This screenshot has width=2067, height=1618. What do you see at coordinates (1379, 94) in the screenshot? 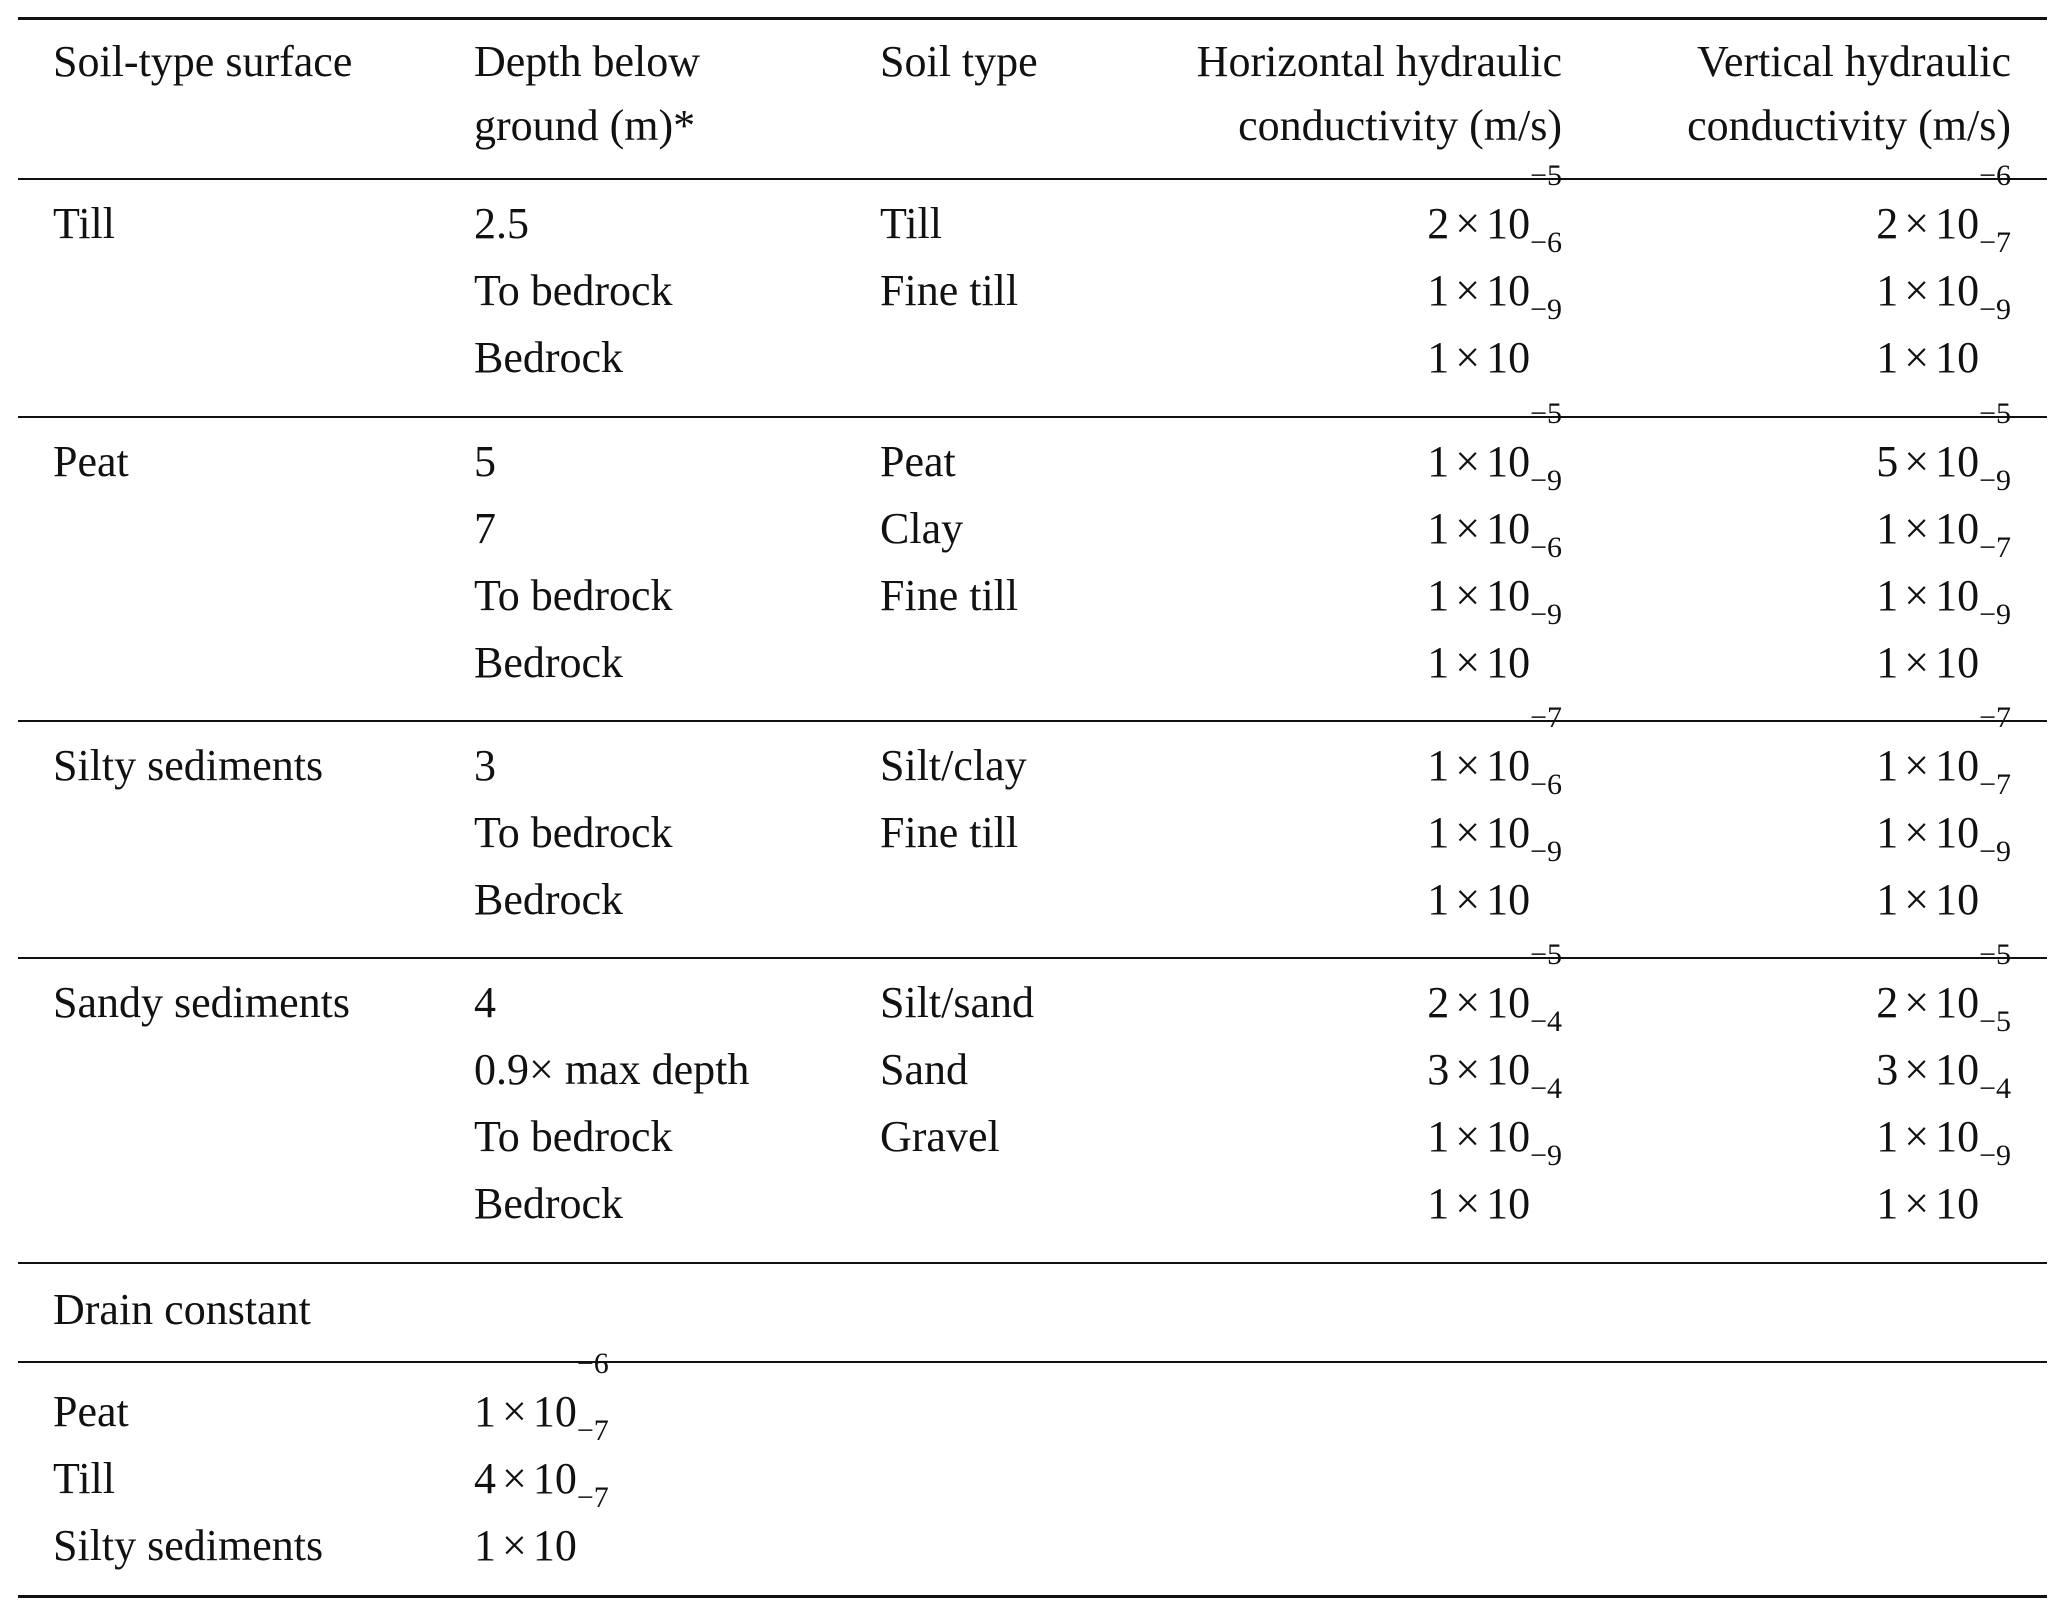
I see `header-horizontal-conductivity: Horizontal hydraulic conductivity (m/s)` at bounding box center [1379, 94].